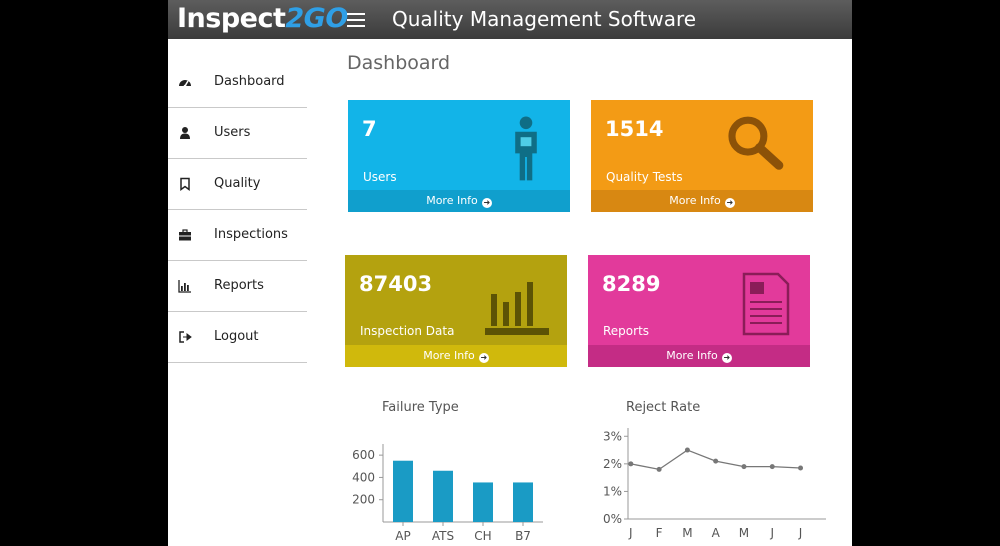  I want to click on card-value: 8289, so click(631, 284).